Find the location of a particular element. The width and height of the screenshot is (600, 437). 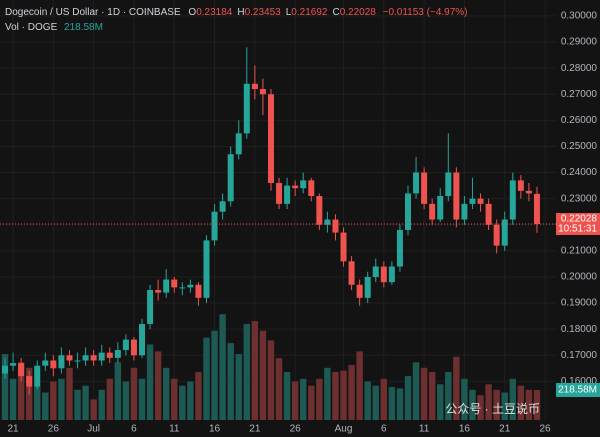

y-tick-label: 0.21000 is located at coordinates (579, 250).